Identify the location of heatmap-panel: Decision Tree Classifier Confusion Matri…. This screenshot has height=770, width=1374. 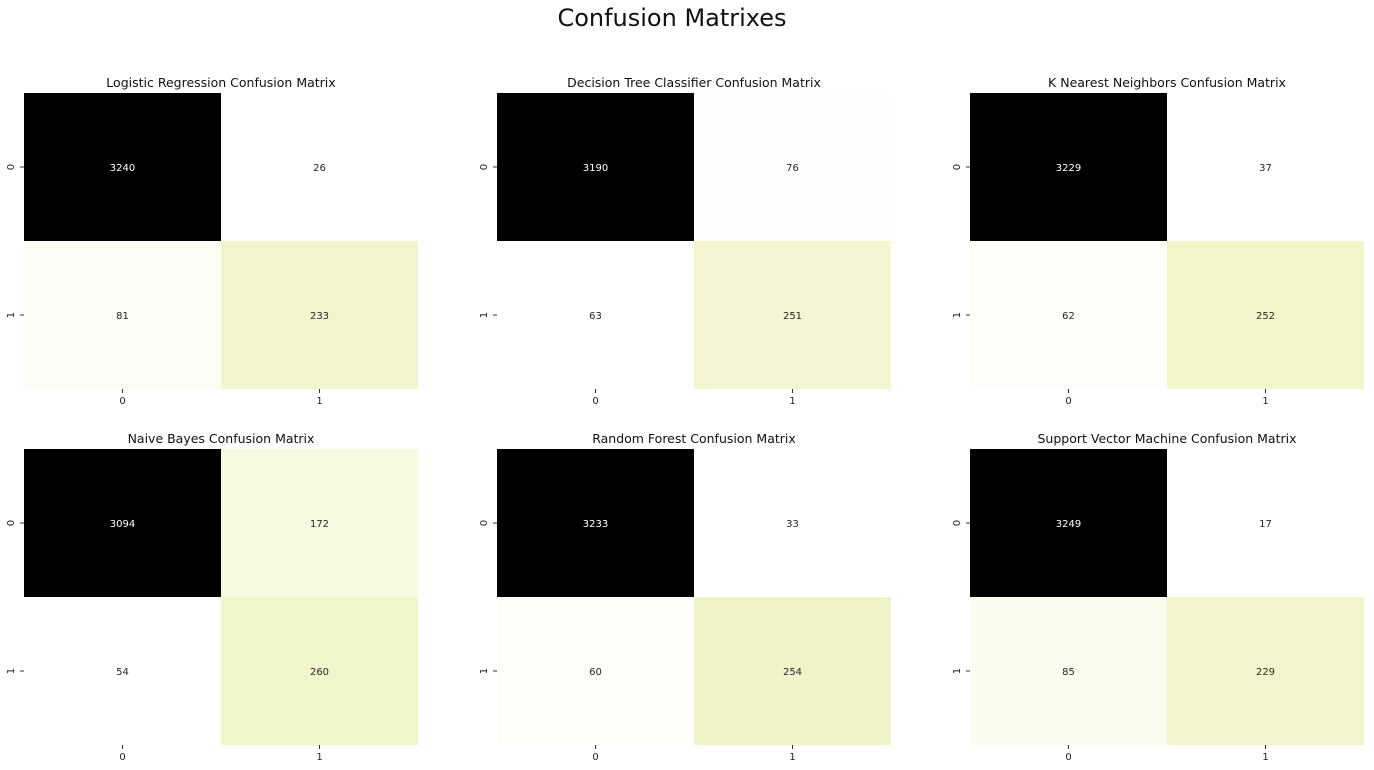
(685, 241).